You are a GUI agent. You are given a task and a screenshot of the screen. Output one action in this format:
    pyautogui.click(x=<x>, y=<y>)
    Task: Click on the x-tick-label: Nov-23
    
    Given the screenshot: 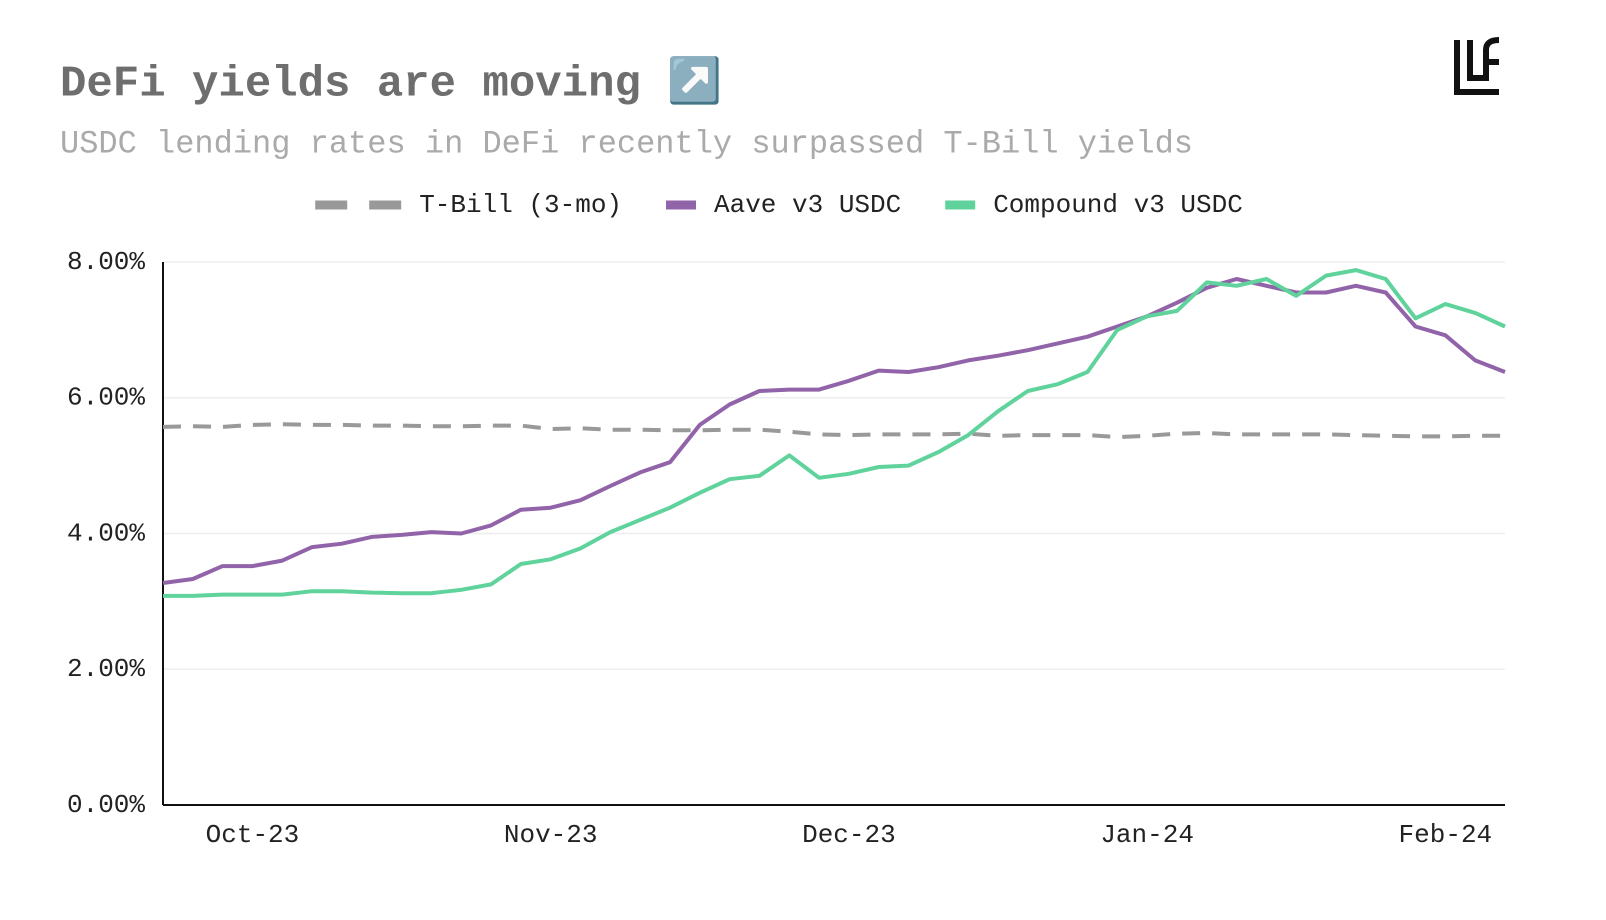 What is the action you would take?
    pyautogui.click(x=551, y=835)
    